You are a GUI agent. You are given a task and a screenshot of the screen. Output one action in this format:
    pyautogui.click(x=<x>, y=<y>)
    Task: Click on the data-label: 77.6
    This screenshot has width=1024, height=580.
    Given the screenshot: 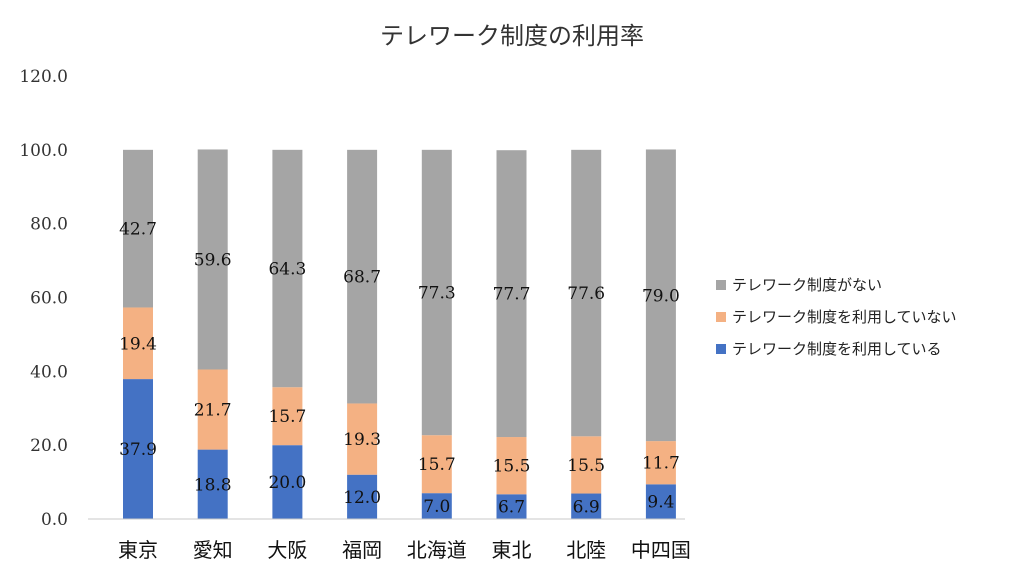 What is the action you would take?
    pyautogui.click(x=586, y=294)
    